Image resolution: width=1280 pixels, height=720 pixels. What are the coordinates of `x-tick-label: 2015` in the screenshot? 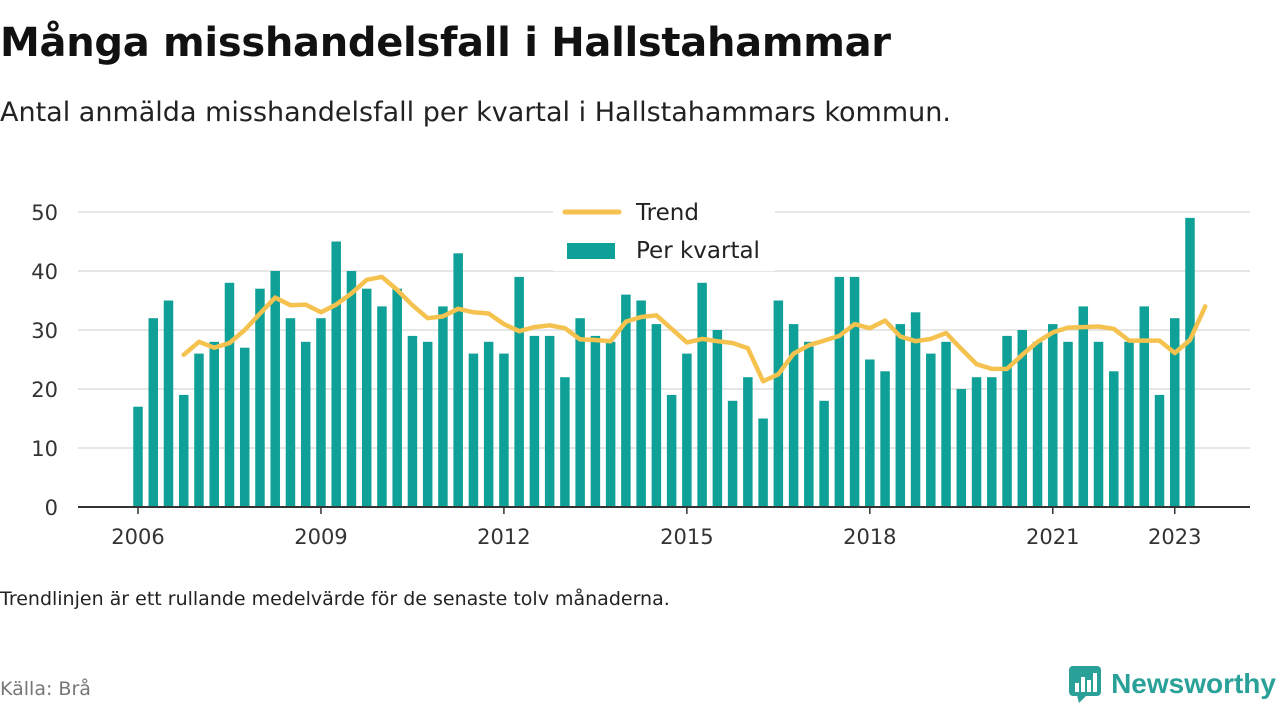 It's located at (686, 537).